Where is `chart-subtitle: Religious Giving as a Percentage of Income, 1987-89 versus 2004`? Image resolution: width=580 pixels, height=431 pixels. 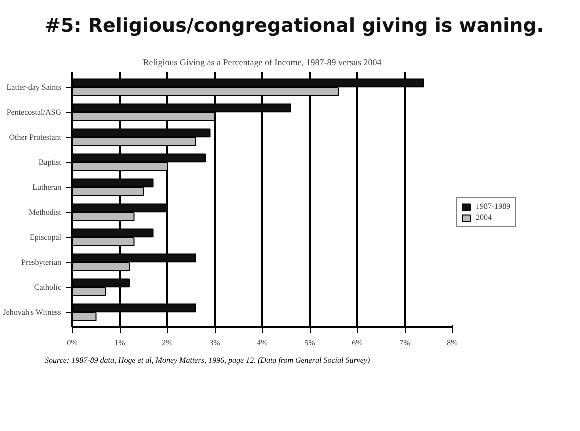
chart-subtitle: Religious Giving as a Percentage of Income, 1987-89 versus 2004 is located at coordinates (262, 63).